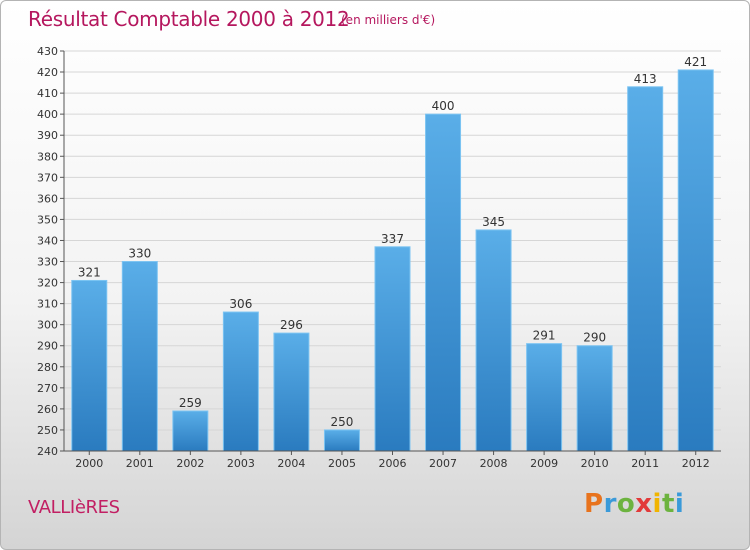 The height and width of the screenshot is (550, 750). Describe the element at coordinates (190, 403) in the screenshot. I see `bar-value-label: 259` at that location.